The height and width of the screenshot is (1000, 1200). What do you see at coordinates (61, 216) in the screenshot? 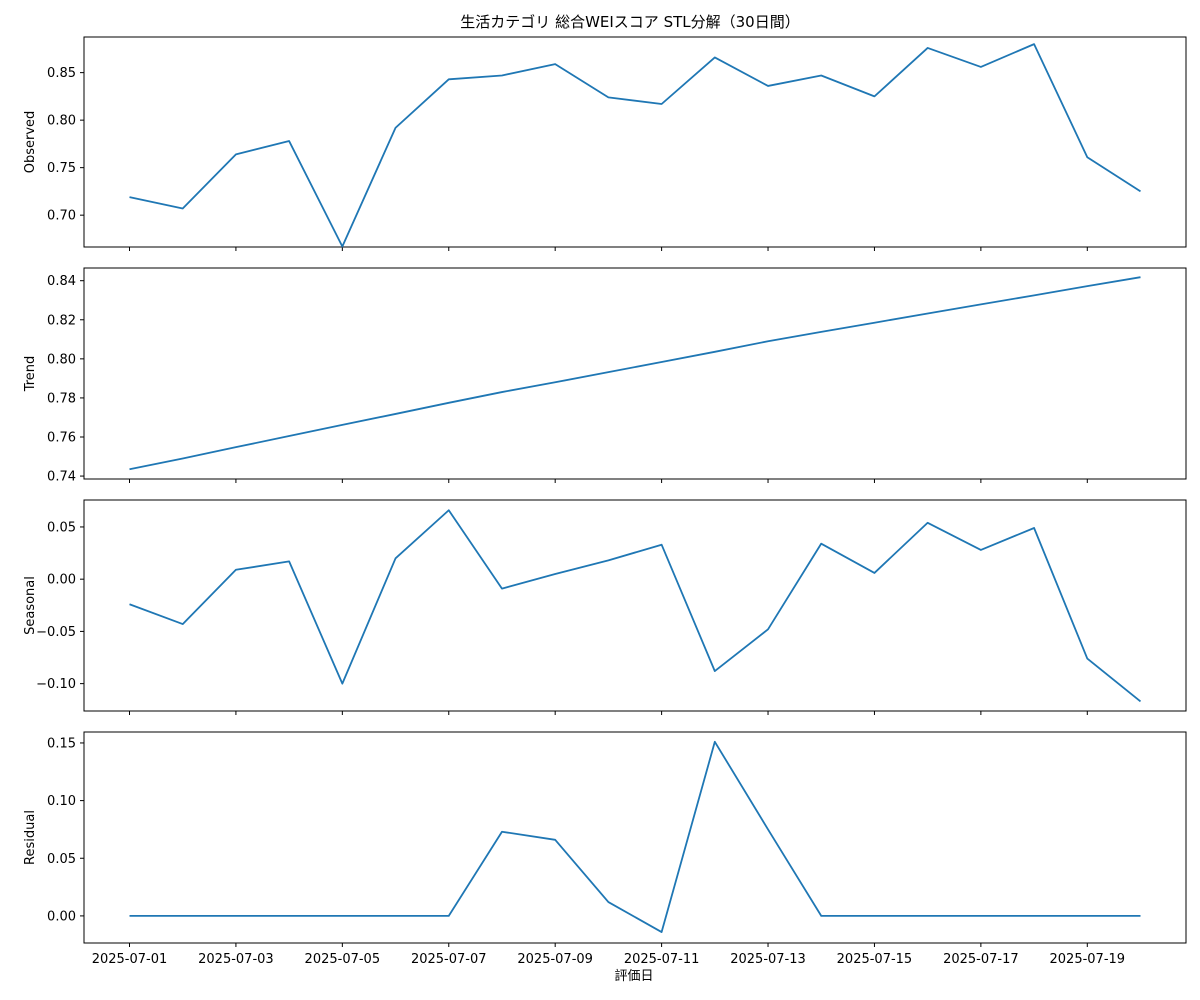
I see `y-tick-label: 0.70` at bounding box center [61, 216].